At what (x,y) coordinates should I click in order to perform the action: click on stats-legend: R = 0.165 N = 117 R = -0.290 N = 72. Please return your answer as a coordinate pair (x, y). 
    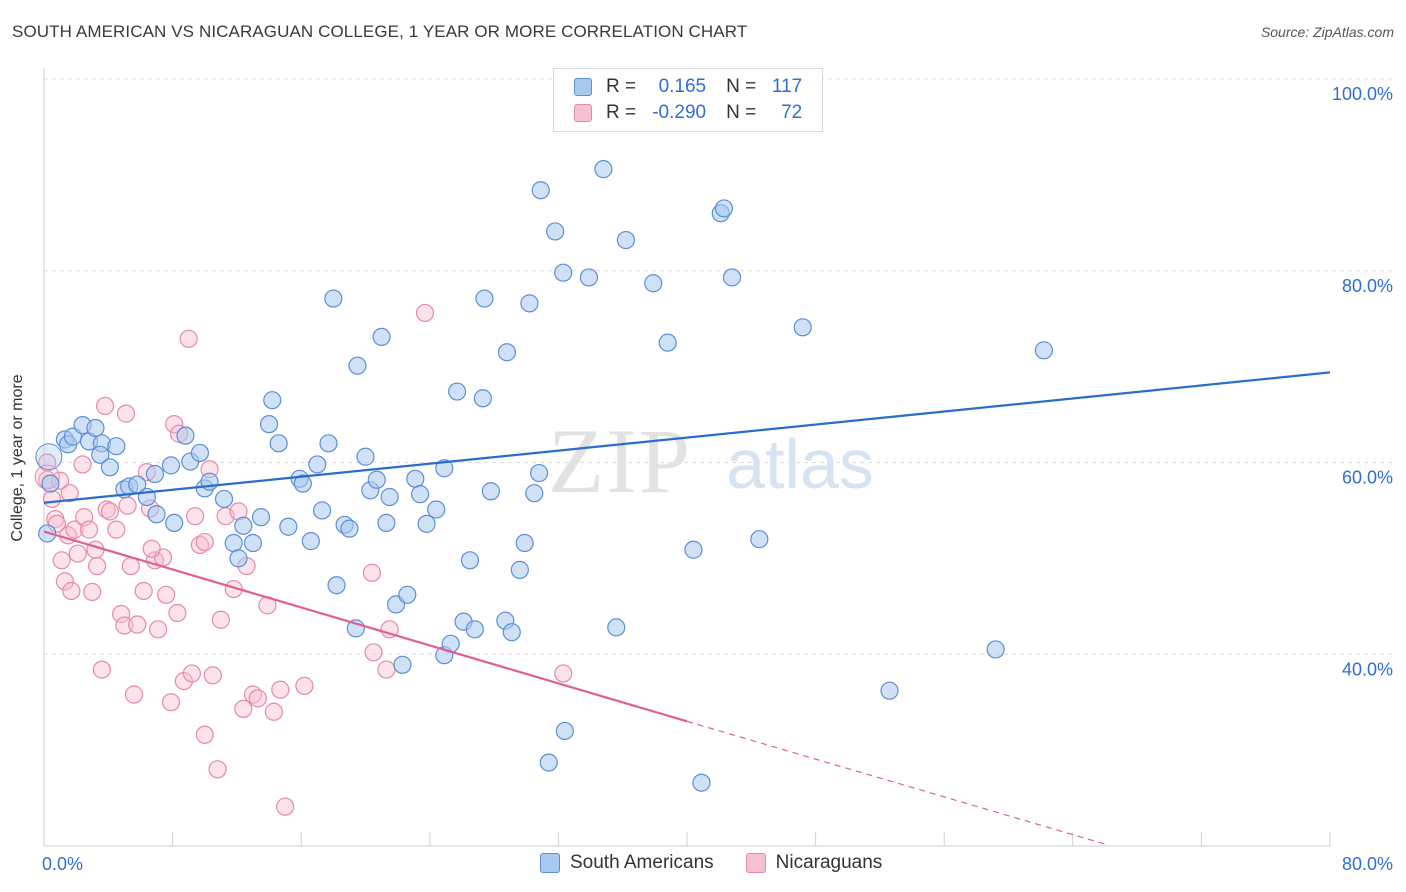
    Looking at the image, I should click on (688, 100).